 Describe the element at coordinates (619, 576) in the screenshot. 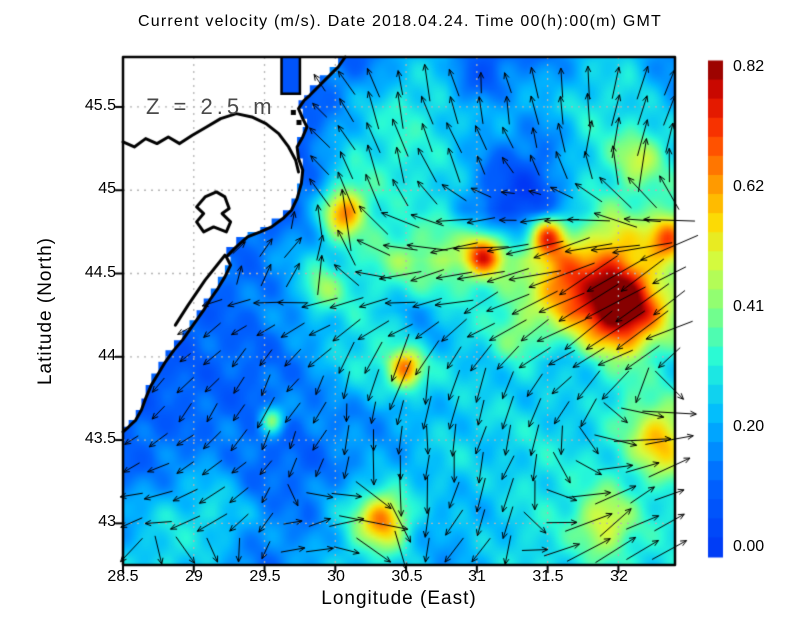

I see `x-tick-label: 32` at that location.